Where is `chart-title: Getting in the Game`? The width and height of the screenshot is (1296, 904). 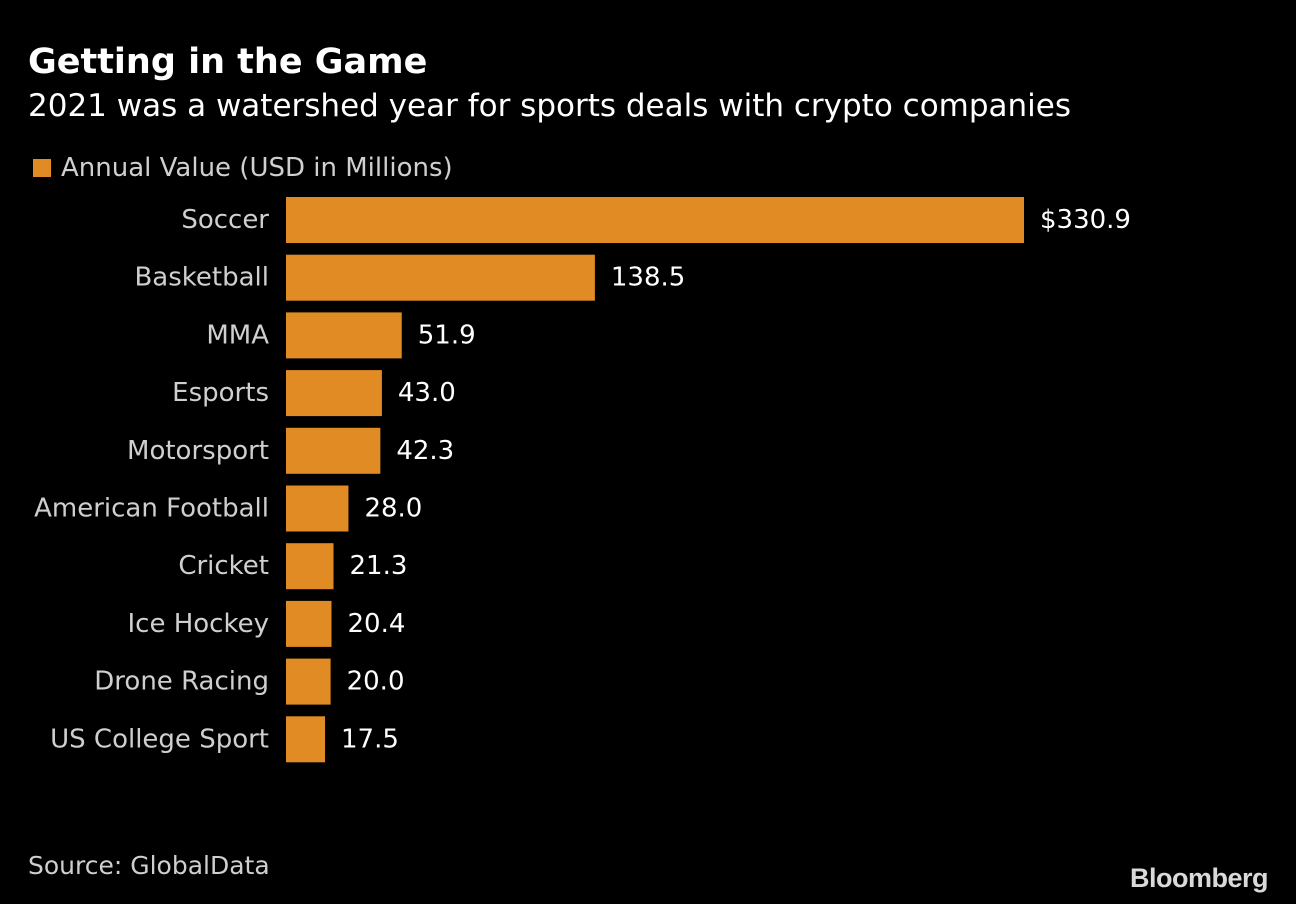
chart-title: Getting in the Game is located at coordinates (228, 62).